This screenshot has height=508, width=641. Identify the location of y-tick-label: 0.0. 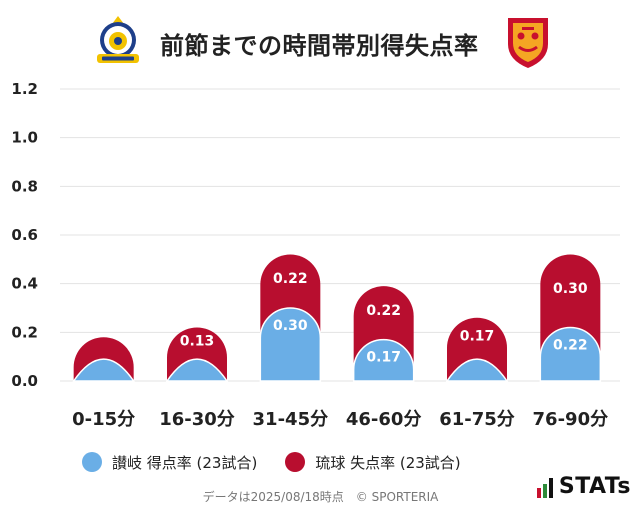
(24, 381).